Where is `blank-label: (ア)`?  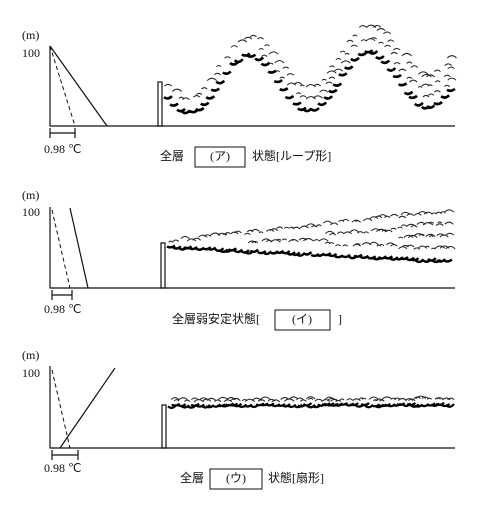 blank-label: (ア) is located at coordinates (220, 156).